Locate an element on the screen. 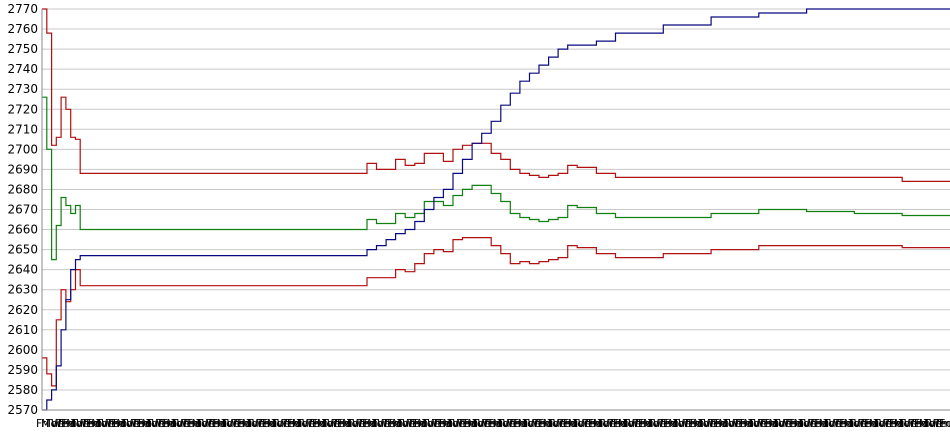 The width and height of the screenshot is (950, 435). y-tick-label: 2700 is located at coordinates (22, 149).